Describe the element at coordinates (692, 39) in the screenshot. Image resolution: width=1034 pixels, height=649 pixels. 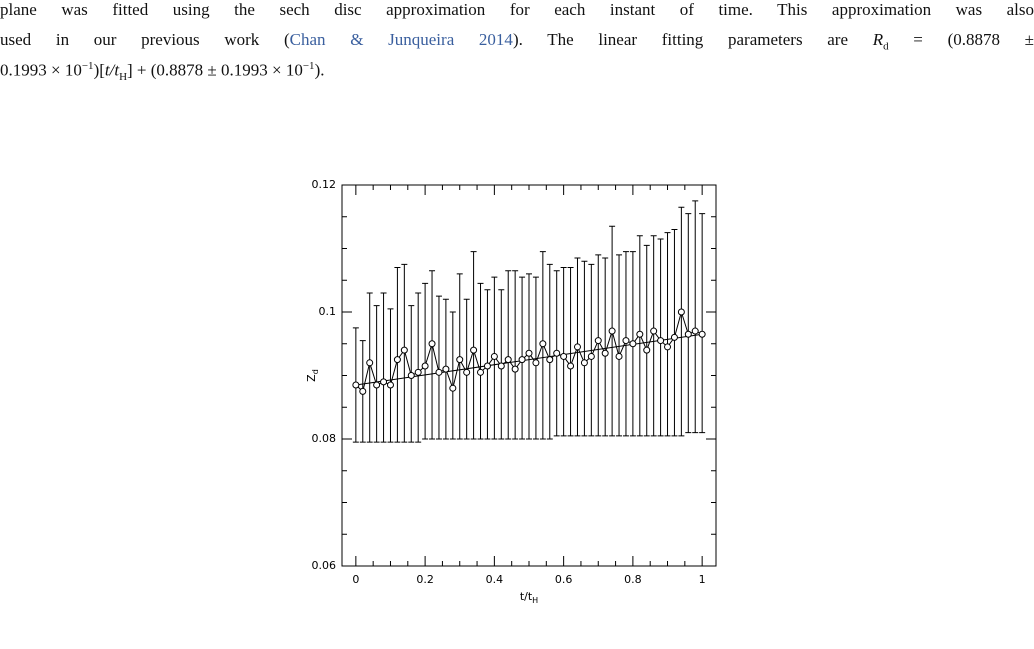
I see `text-span: ). The linear fitting parameters are` at that location.